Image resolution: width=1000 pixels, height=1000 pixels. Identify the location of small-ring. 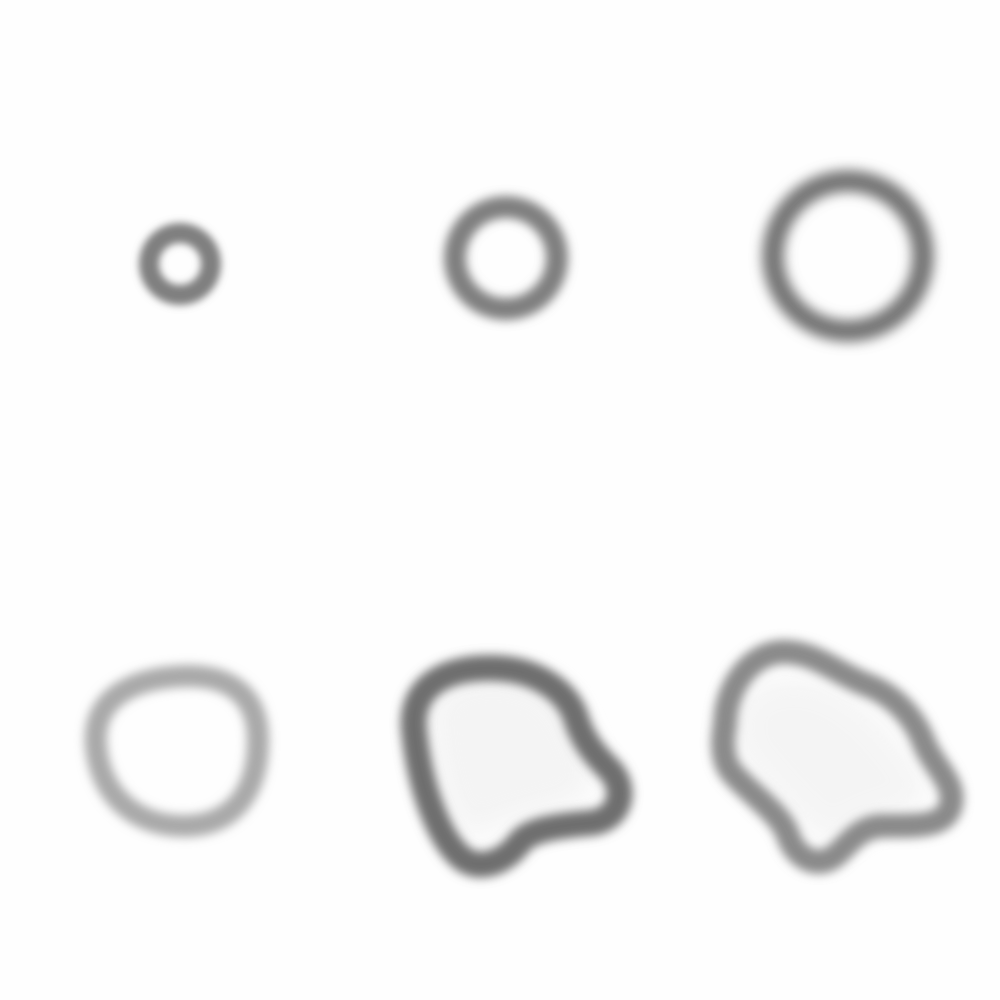
(180, 264).